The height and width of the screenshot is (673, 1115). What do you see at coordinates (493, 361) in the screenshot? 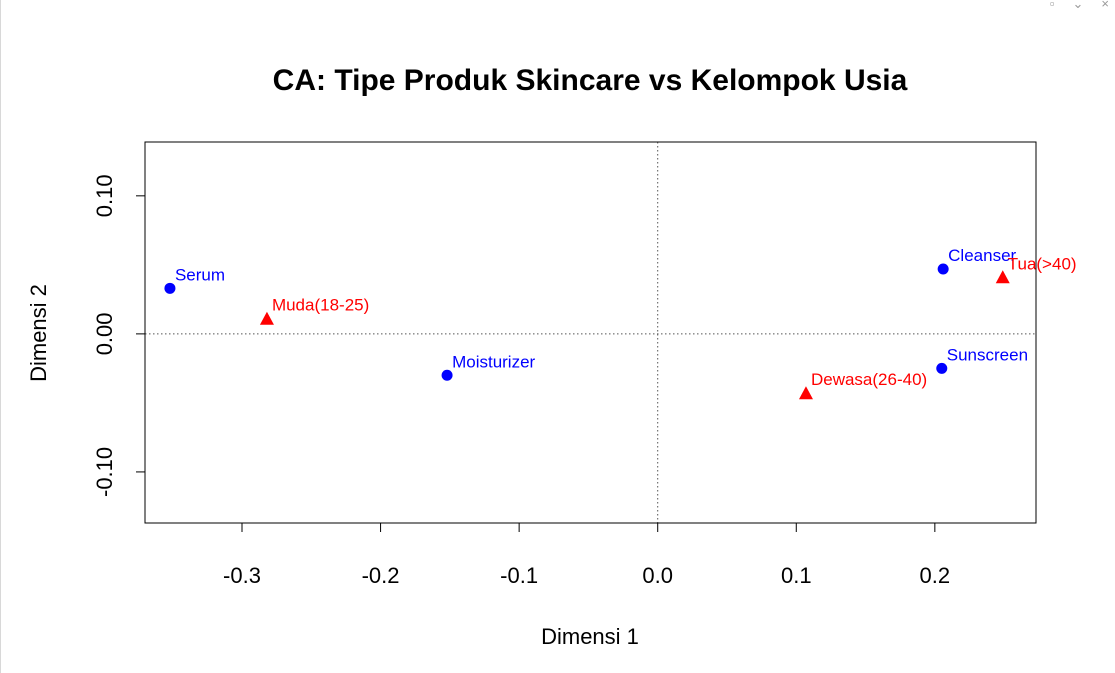
I see `point-label: Moisturizer` at bounding box center [493, 361].